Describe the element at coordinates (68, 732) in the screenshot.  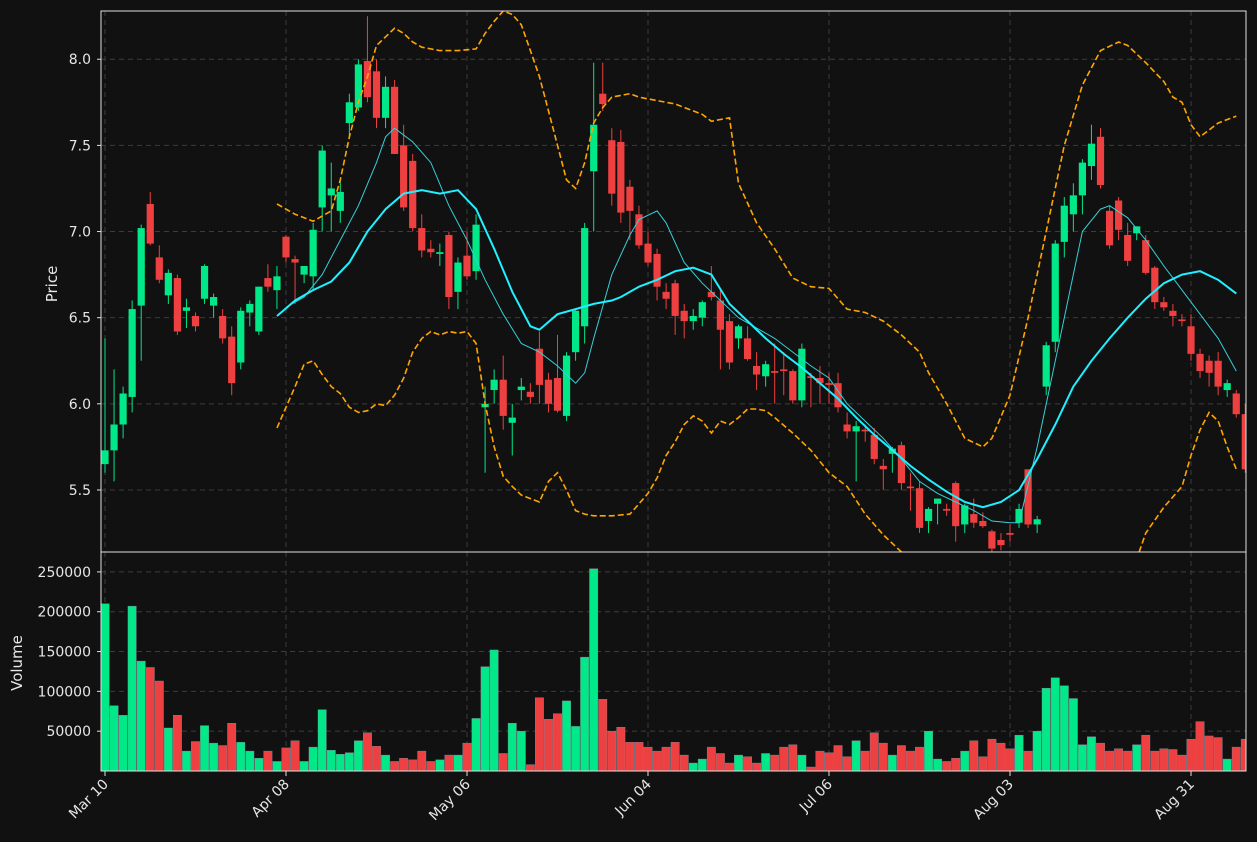
I see `volume-tick-label: 50000` at that location.